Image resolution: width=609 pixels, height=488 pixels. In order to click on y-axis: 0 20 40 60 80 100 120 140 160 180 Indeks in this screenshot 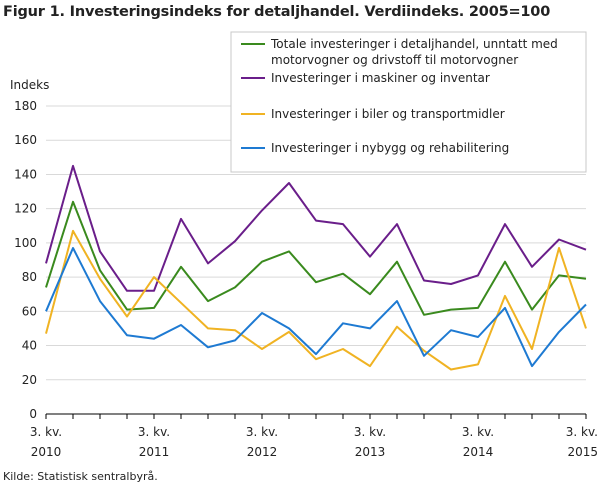, I will do `click(29, 249)`.